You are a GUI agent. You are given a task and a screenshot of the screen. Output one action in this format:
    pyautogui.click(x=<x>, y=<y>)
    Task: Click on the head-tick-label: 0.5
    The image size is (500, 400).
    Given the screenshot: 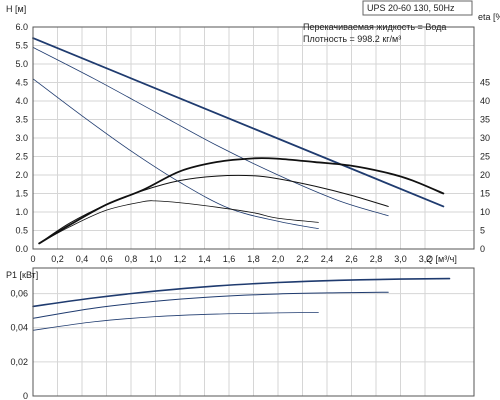 What is the action you would take?
    pyautogui.click(x=21, y=231)
    